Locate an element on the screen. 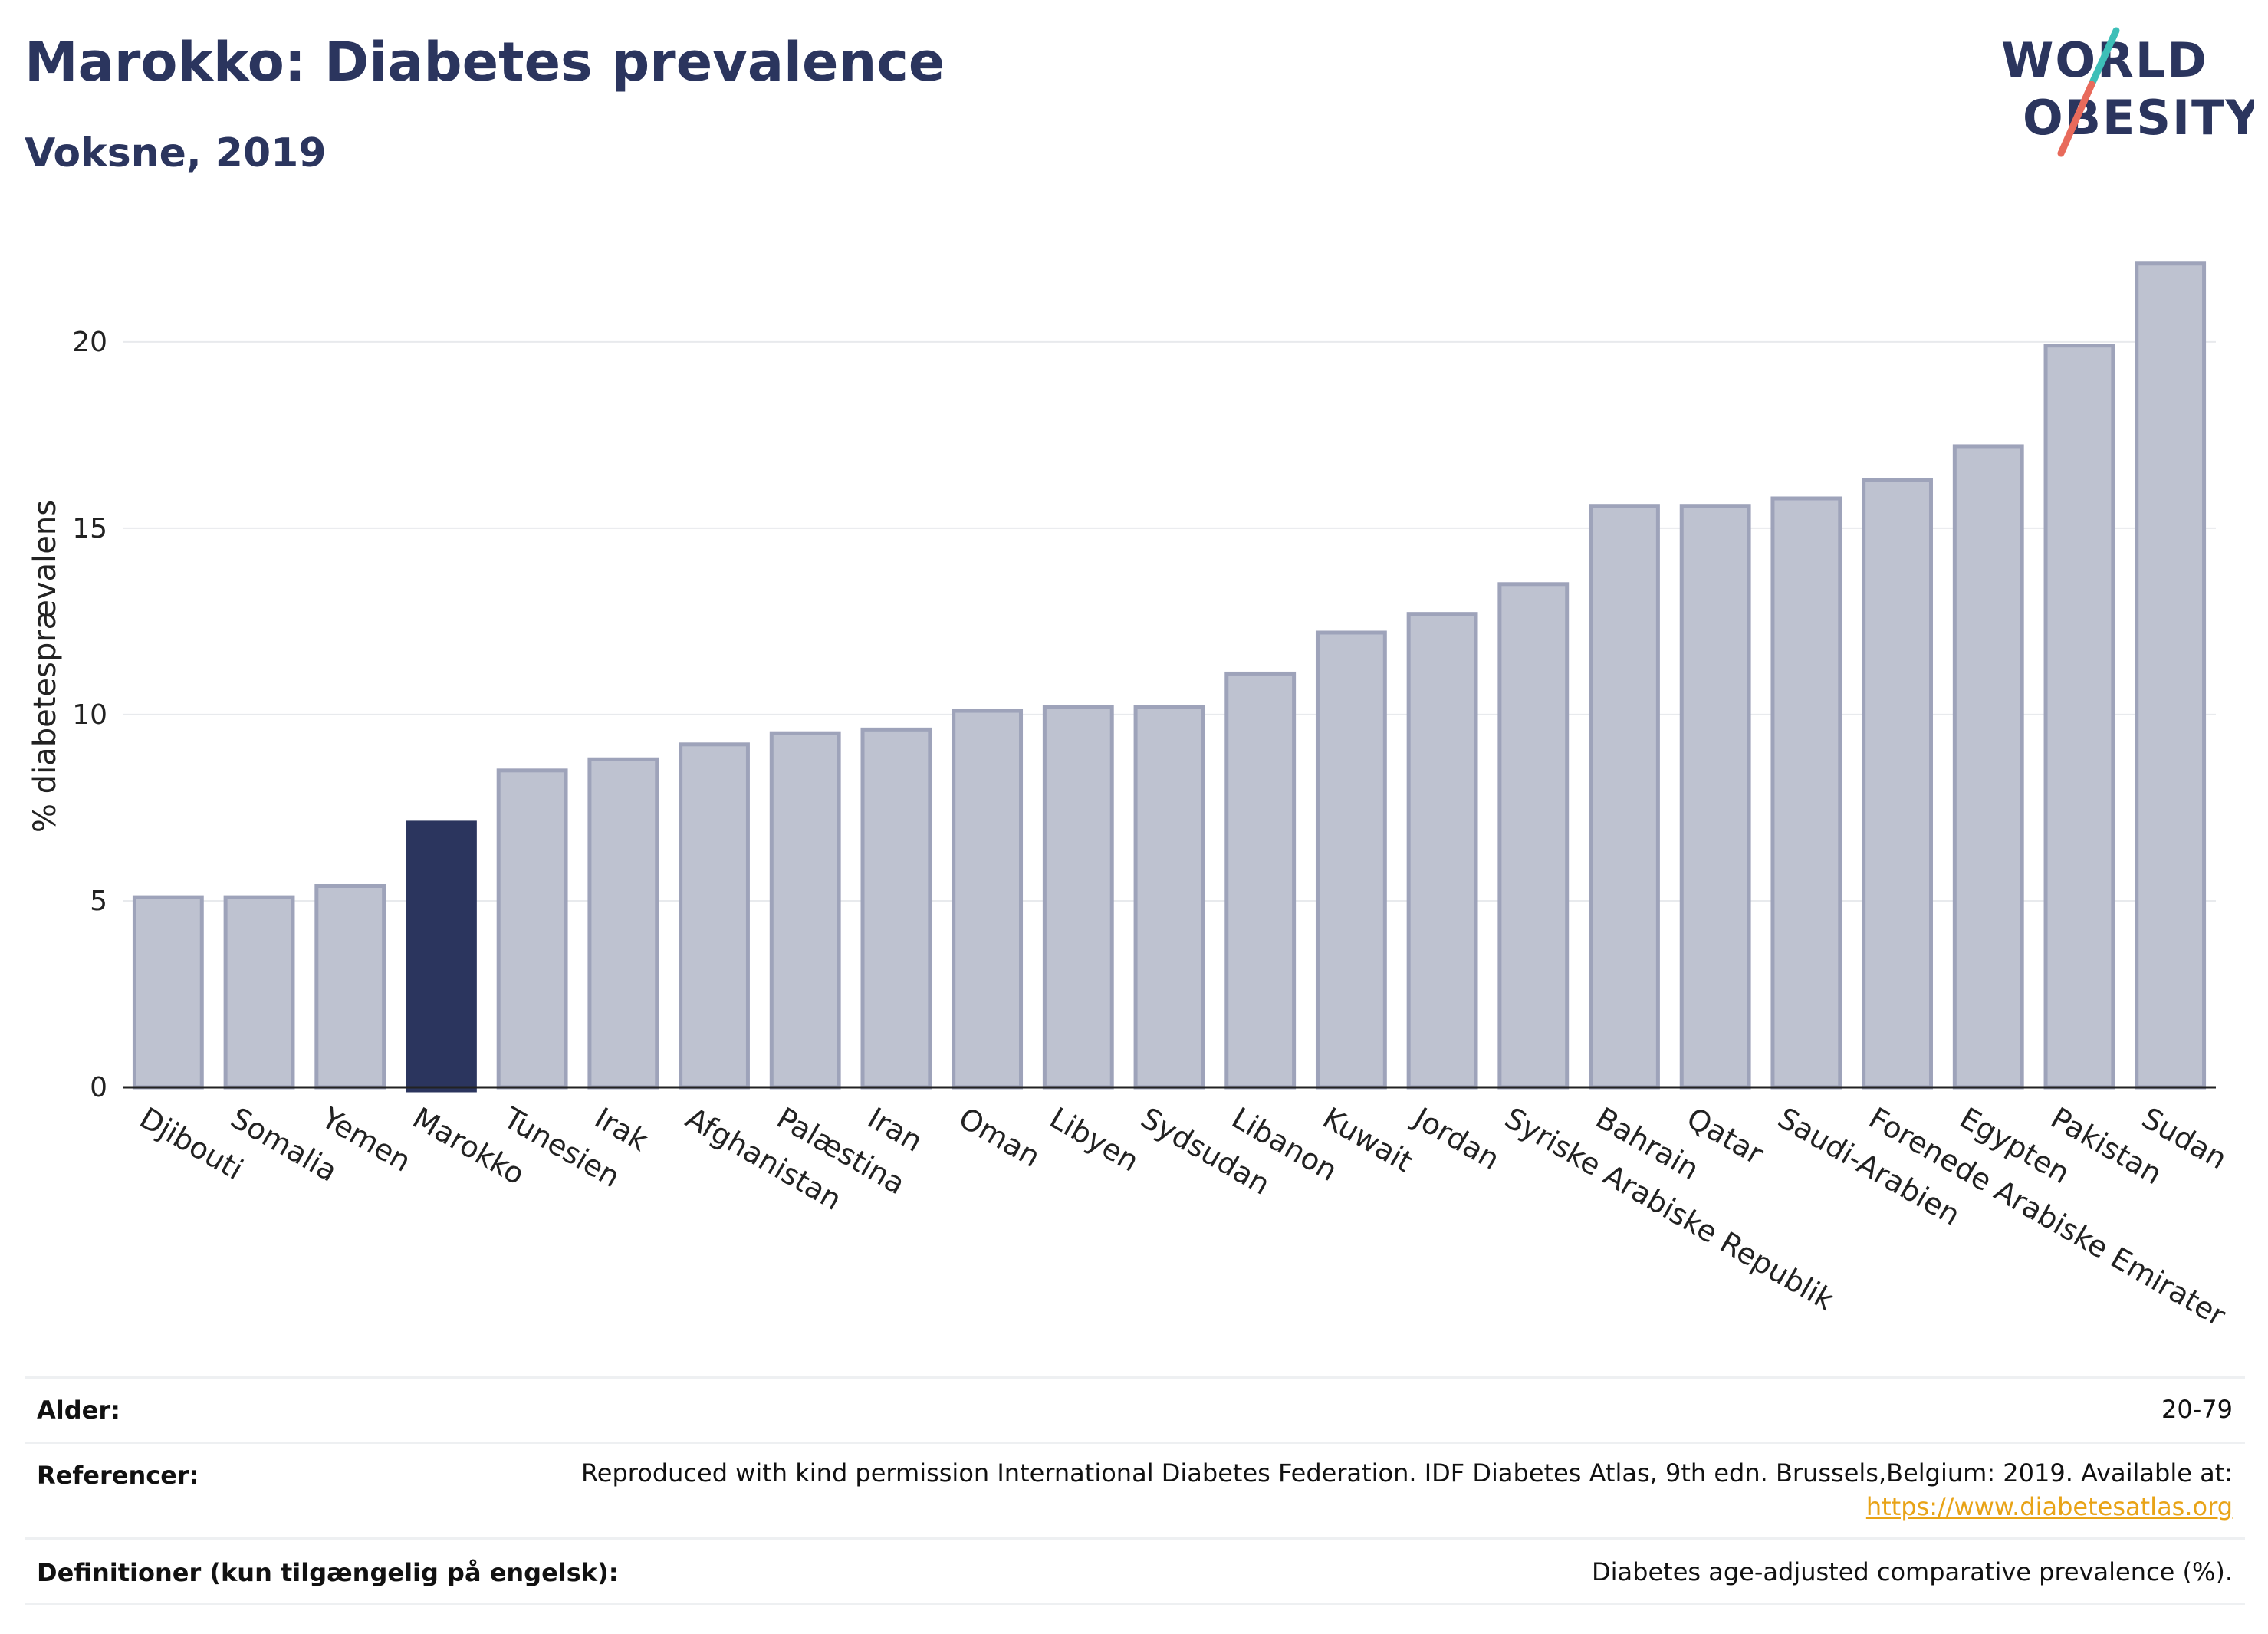 This screenshot has width=2268, height=1634. category-label: Libyen is located at coordinates (1094, 1140).